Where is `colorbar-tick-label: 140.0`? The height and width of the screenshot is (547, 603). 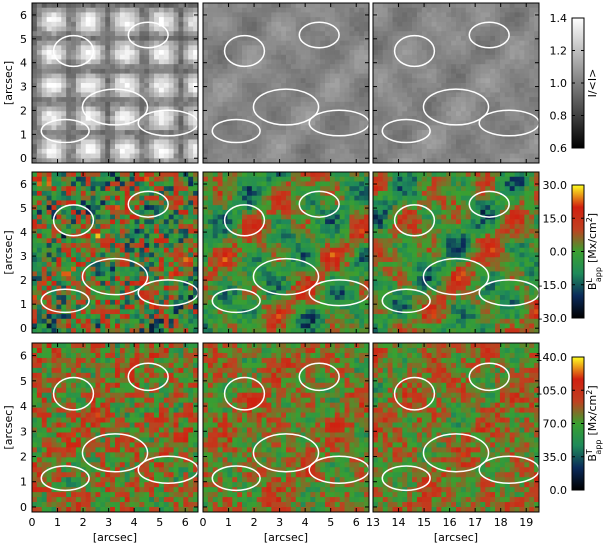
colorbar-tick-label: 140.0 is located at coordinates (552, 357).